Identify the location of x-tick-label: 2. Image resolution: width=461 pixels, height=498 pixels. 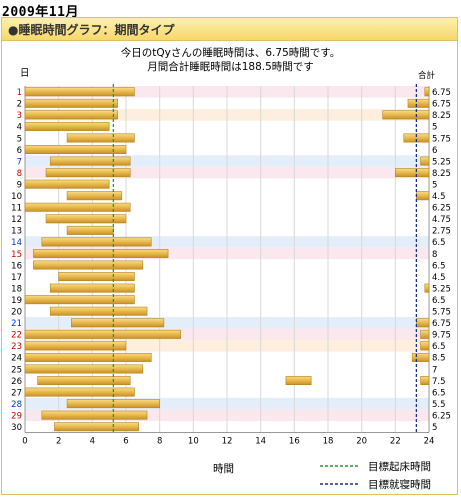
(58, 442).